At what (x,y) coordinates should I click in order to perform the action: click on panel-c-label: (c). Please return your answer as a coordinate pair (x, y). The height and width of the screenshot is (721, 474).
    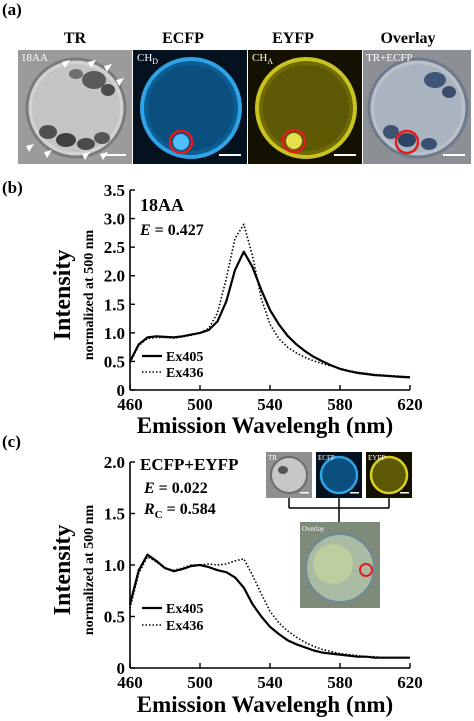
    Looking at the image, I should click on (11, 441).